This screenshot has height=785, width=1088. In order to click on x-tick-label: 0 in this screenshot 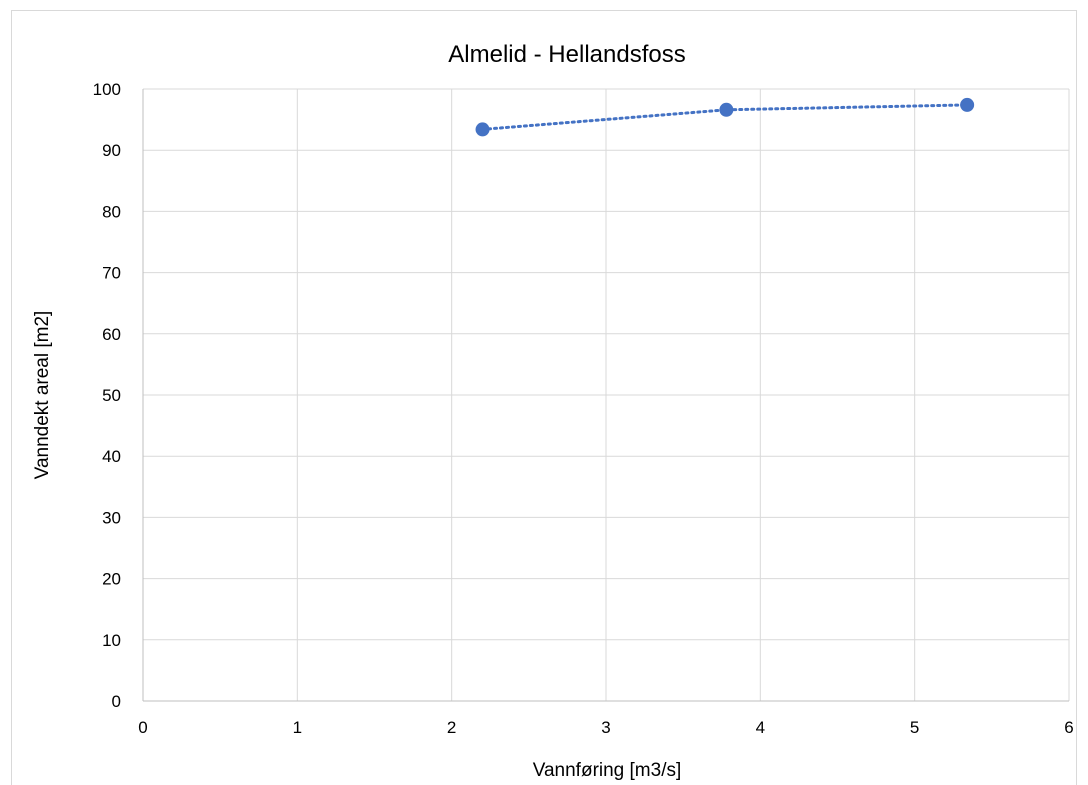, I will do `click(142, 727)`.